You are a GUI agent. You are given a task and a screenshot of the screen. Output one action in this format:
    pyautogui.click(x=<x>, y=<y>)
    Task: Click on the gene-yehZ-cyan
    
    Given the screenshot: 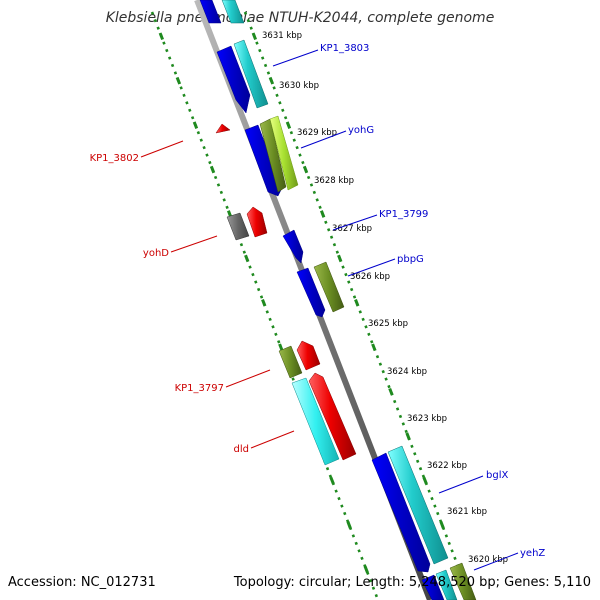 What is the action you would take?
    pyautogui.click(x=446, y=584)
    